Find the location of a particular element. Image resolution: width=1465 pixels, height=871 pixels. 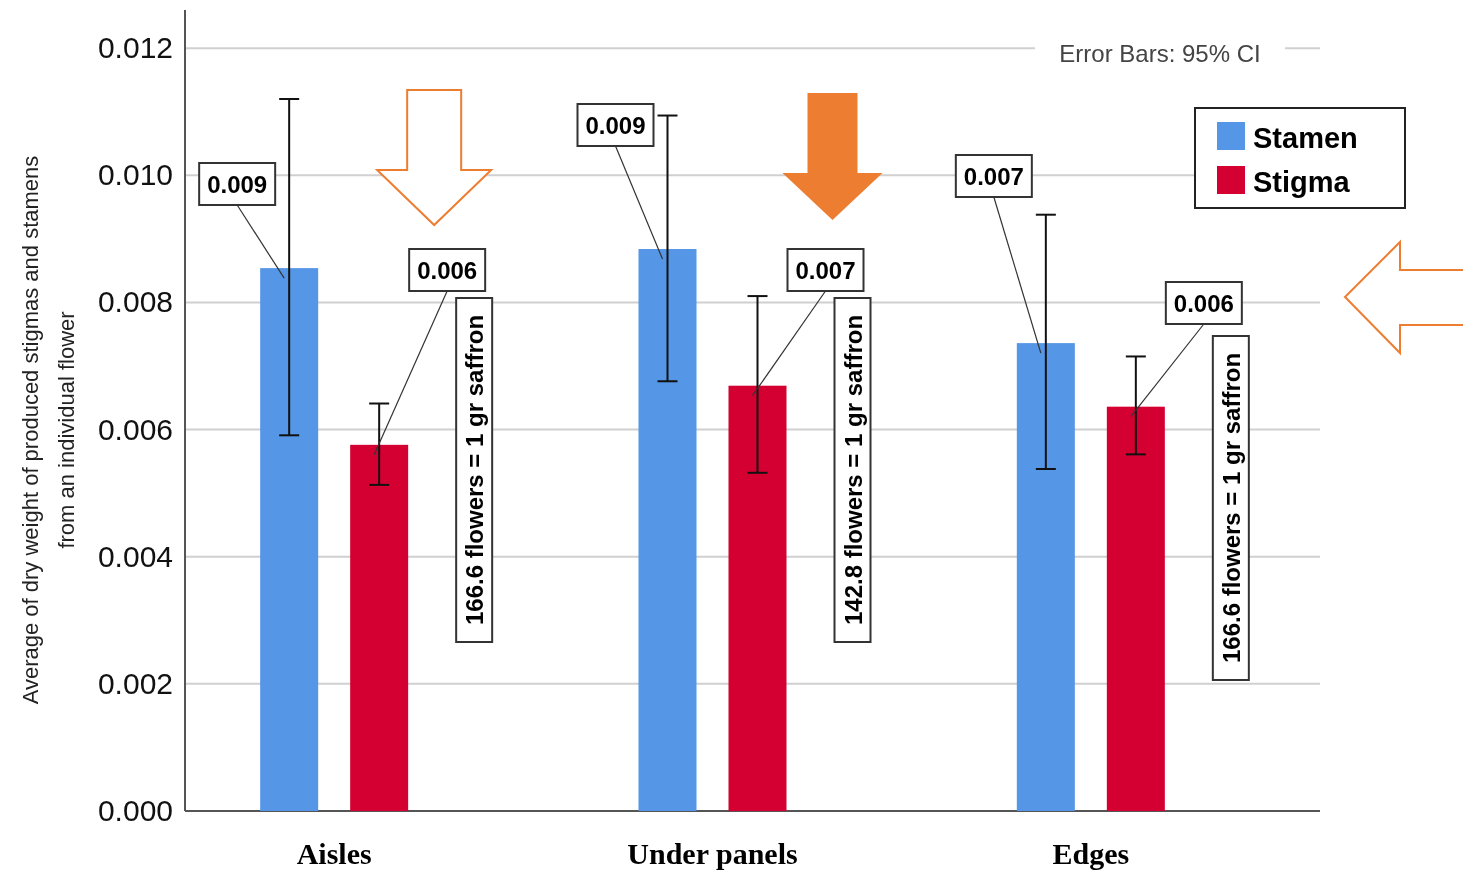

y-axis-title: Average of dry weight of produced stigmas and stamens from an individual flower is located at coordinates (48, 430).